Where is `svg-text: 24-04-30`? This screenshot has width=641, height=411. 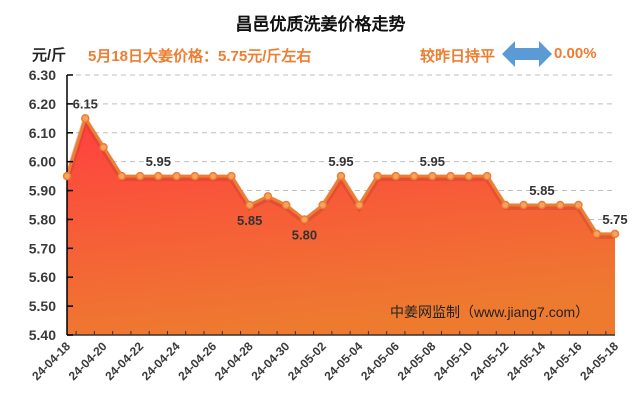 svg-text: 24-04-30 is located at coordinates (270, 361).